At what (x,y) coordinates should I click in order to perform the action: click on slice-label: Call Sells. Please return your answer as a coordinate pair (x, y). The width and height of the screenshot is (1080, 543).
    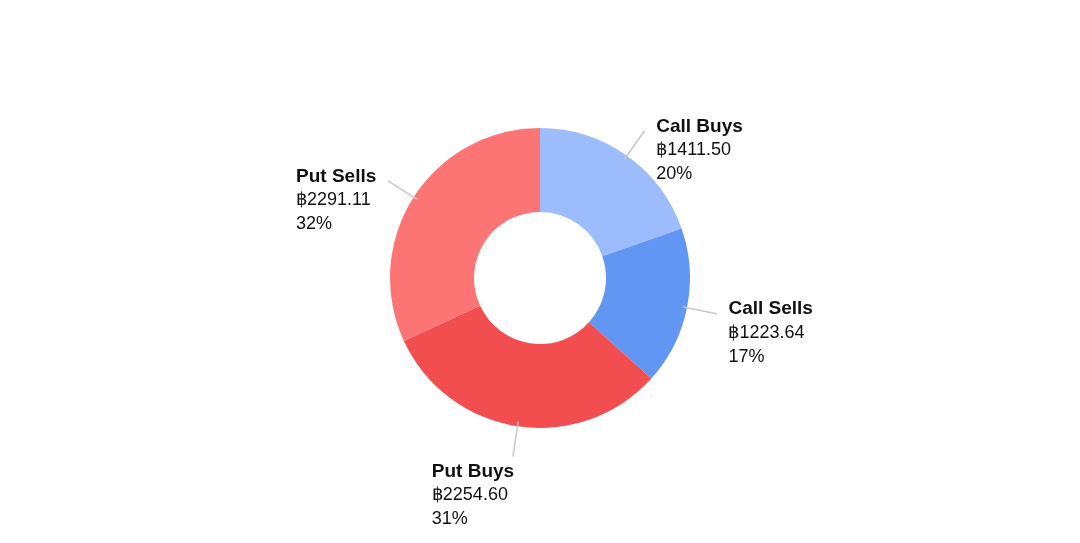
    Looking at the image, I should click on (770, 308).